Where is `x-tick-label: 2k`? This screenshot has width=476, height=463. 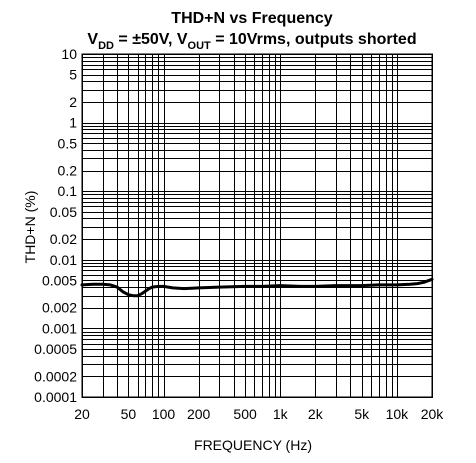 x-tick-label: 2k is located at coordinates (316, 414).